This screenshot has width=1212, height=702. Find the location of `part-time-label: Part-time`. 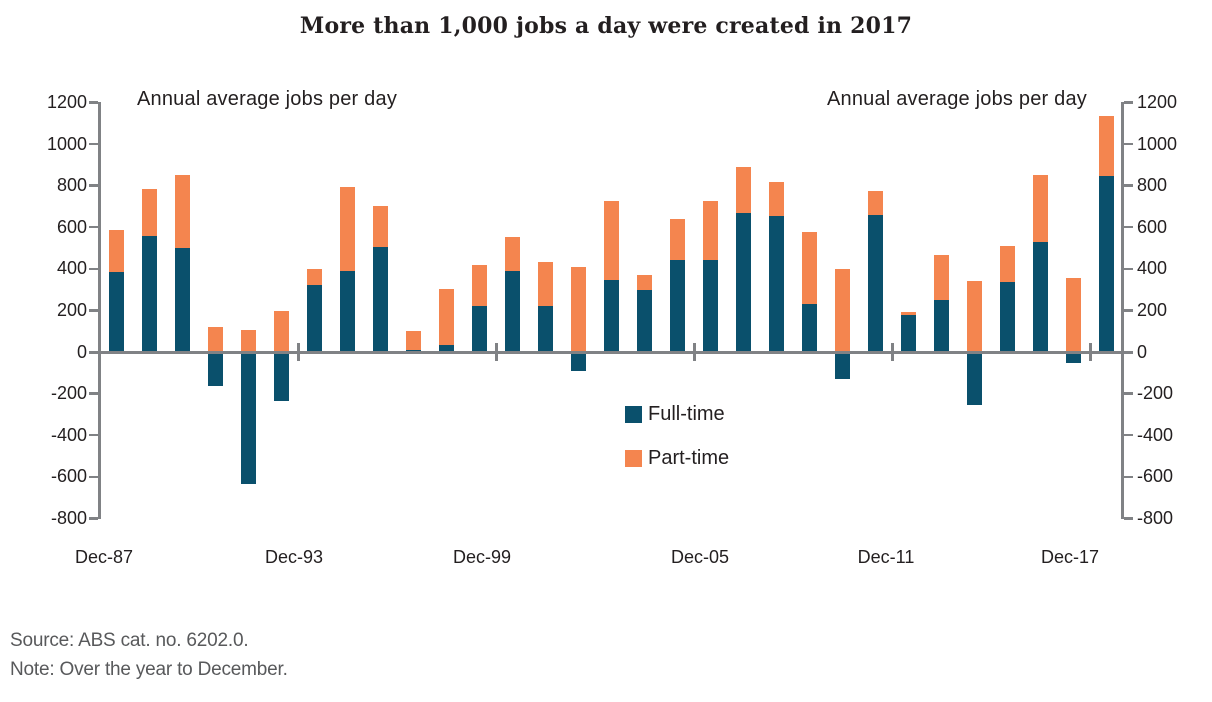

part-time-label: Part-time is located at coordinates (689, 457).